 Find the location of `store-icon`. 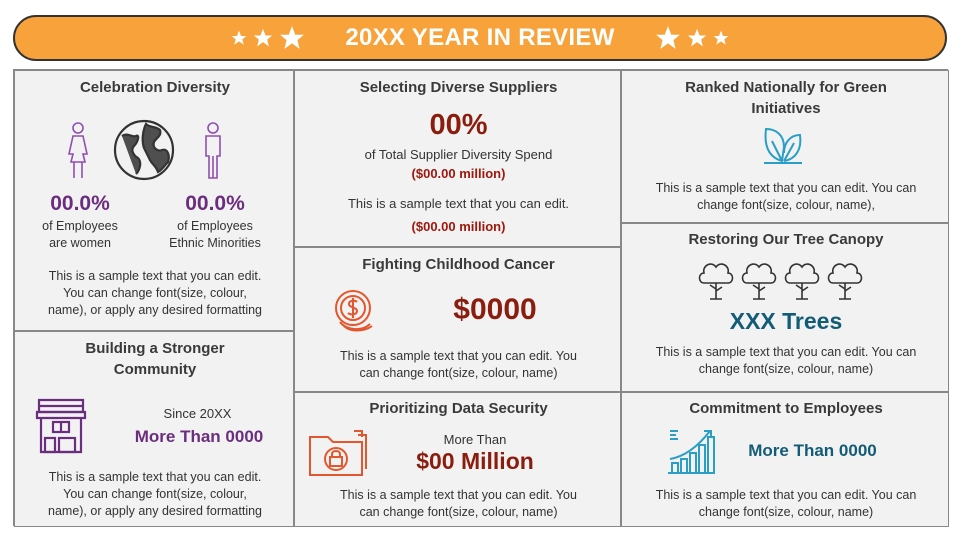

store-icon is located at coordinates (61, 426).